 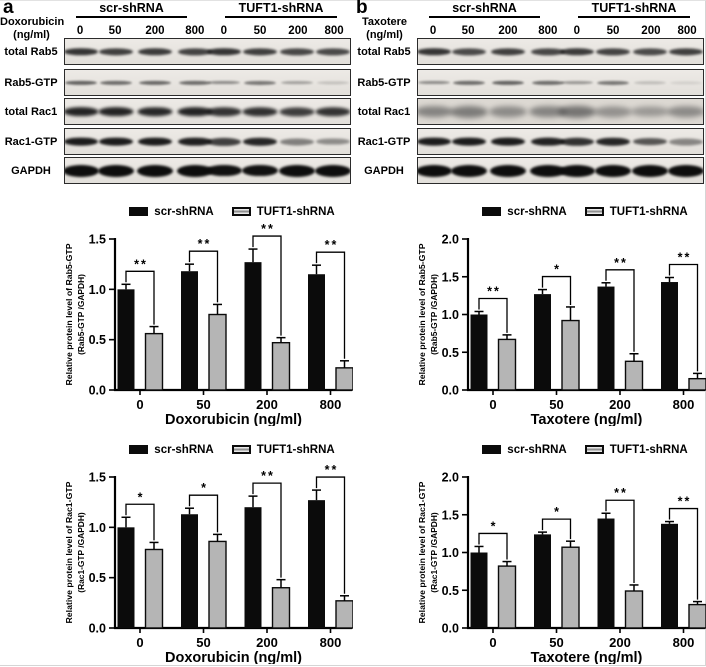 What do you see at coordinates (97, 240) in the screenshot?
I see `y-tick-label: 1.5` at bounding box center [97, 240].